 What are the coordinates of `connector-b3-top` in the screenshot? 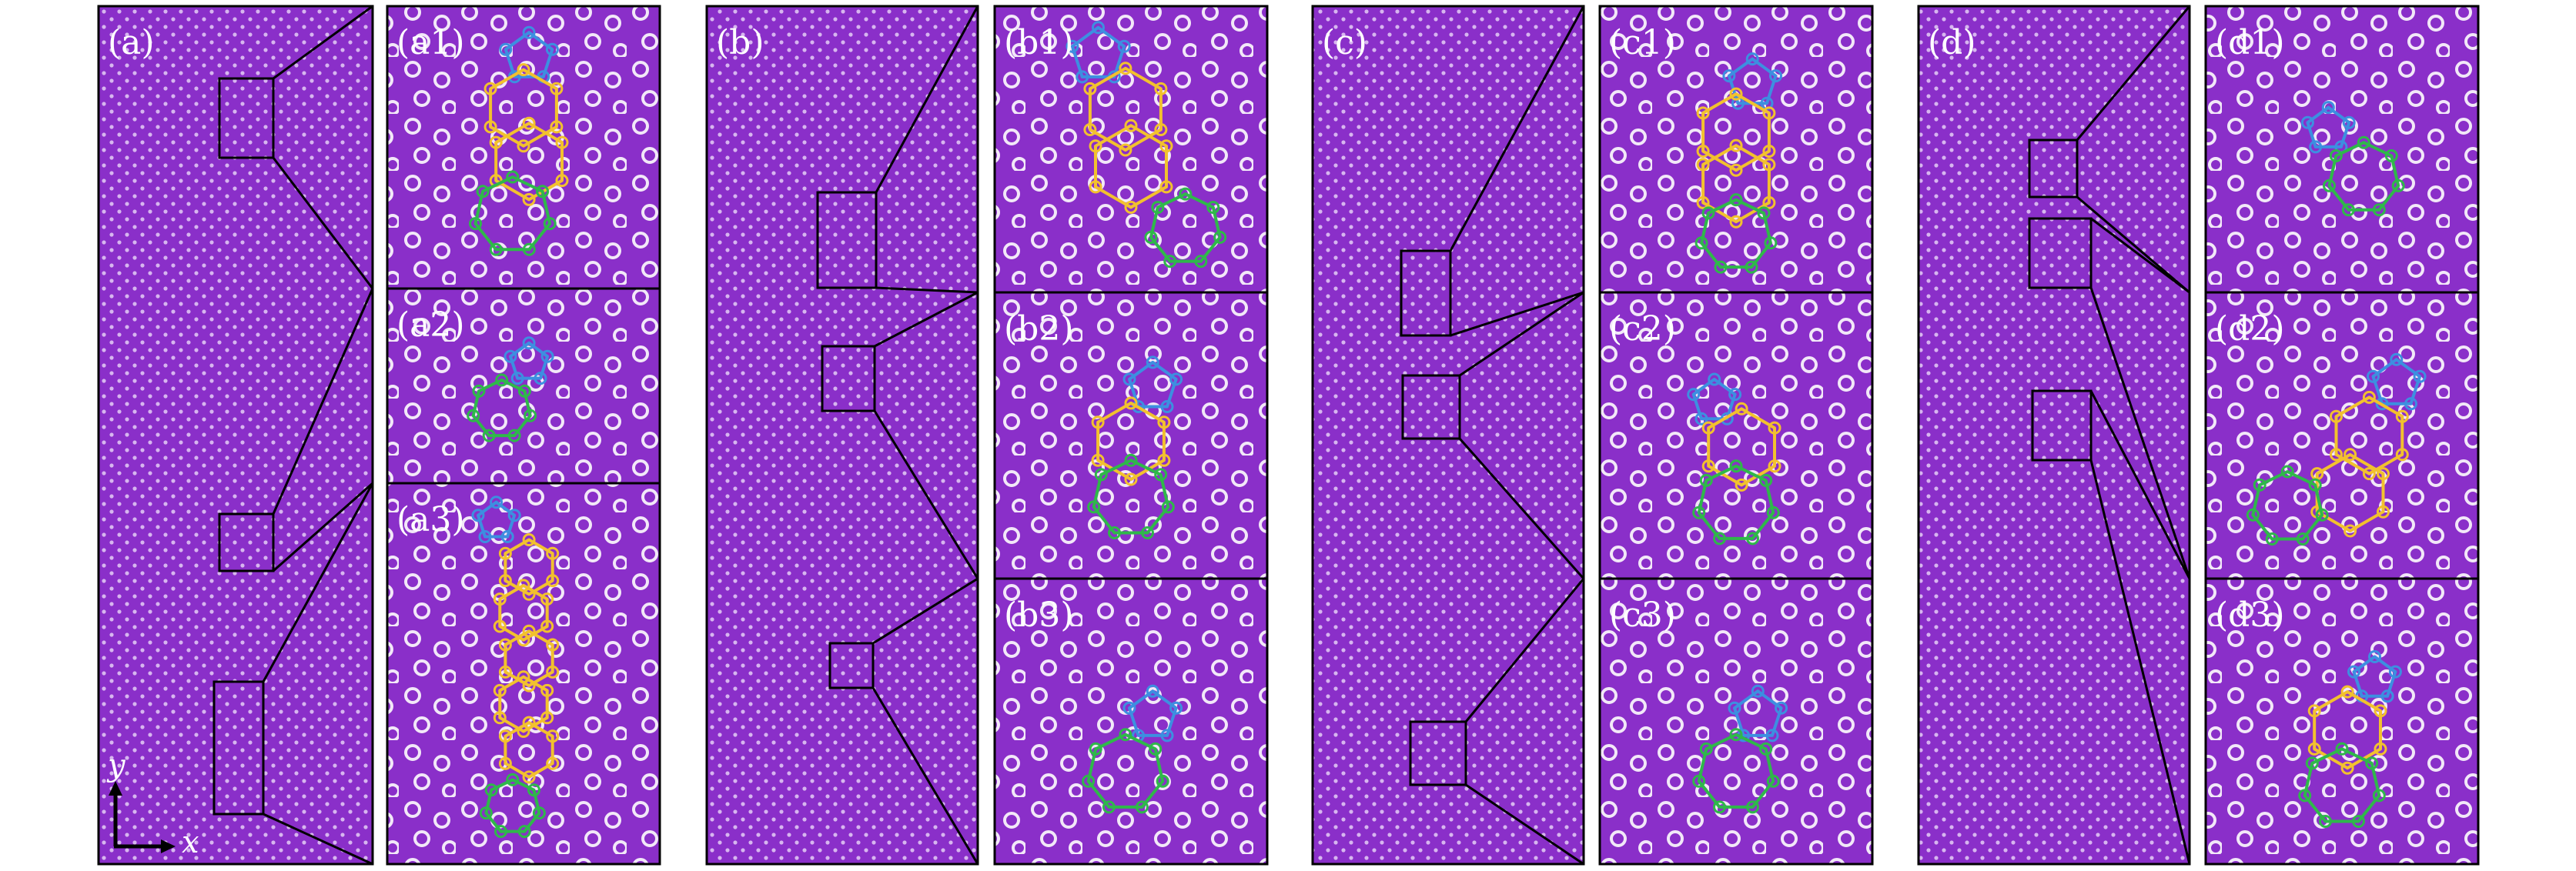 It's located at (926, 611).